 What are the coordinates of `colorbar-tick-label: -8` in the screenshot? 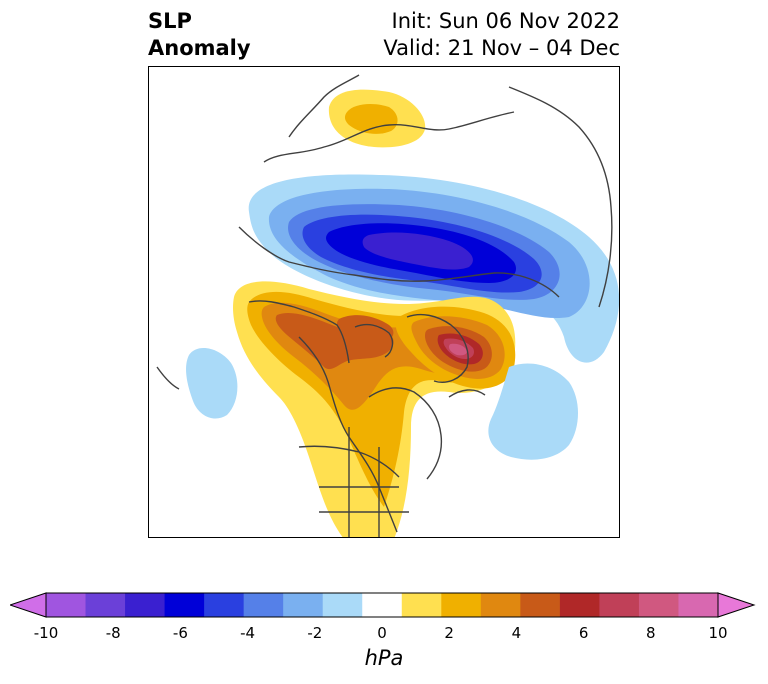 It's located at (113, 633).